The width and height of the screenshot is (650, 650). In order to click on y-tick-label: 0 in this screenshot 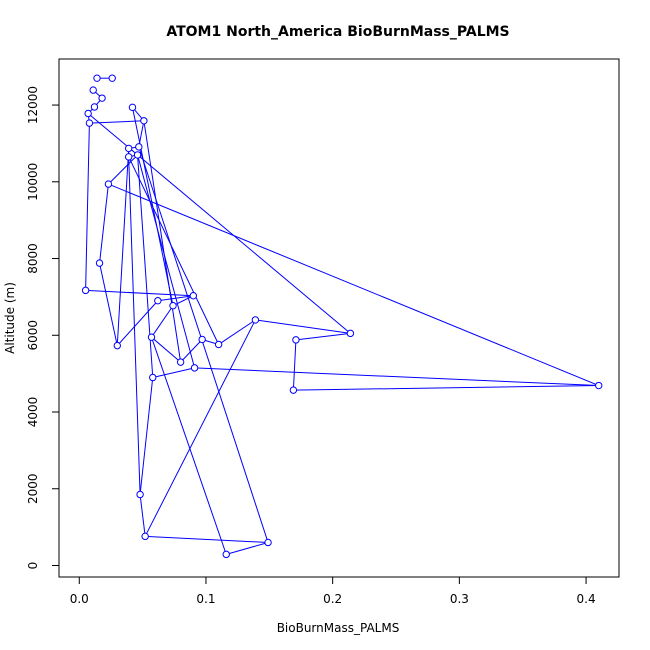, I will do `click(33, 566)`.